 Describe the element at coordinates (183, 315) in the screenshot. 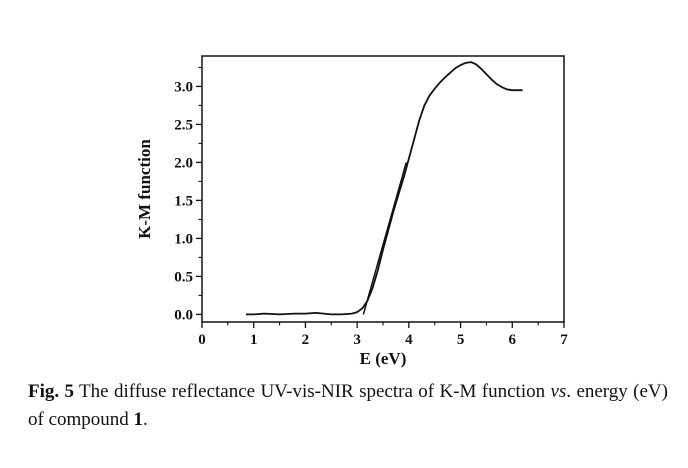

I see `y-tick-label: 0.0` at that location.